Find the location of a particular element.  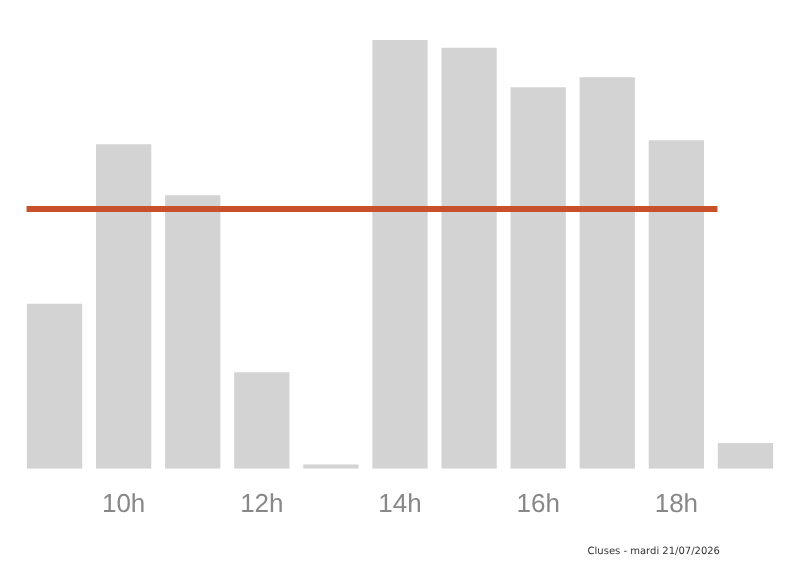

x-tick-label: 10h is located at coordinates (123, 502).